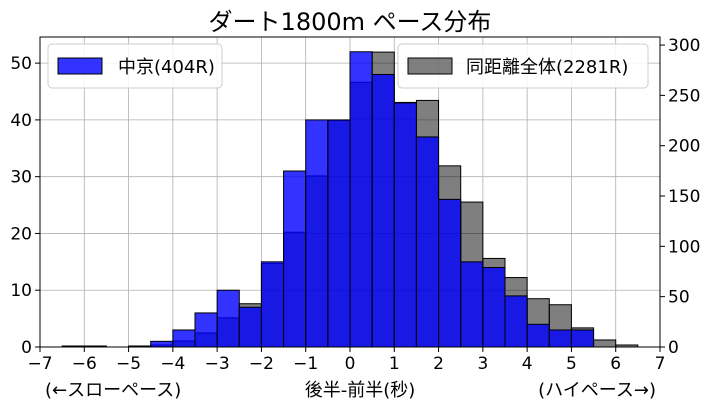 This screenshot has height=412, width=711. Describe the element at coordinates (21, 234) in the screenshot. I see `y-left-tick-label: 20` at that location.